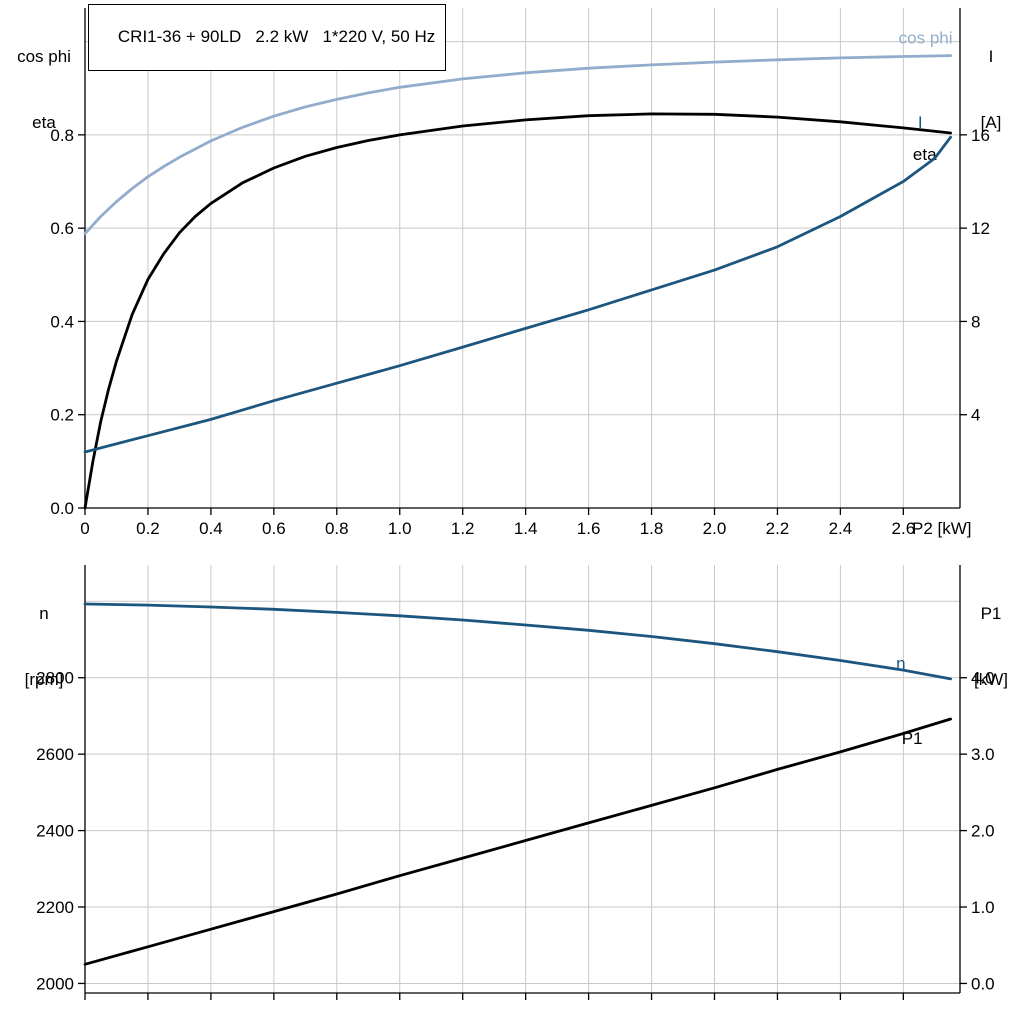 This screenshot has height=1024, width=1024. I want to click on x-tick-label: 1.6, so click(589, 528).